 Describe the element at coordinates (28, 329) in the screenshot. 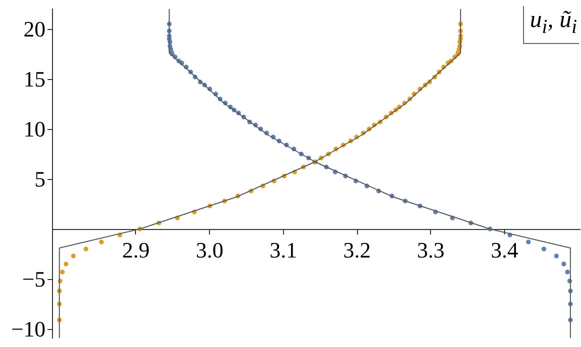

I see `y-tick-label: −10` at that location.